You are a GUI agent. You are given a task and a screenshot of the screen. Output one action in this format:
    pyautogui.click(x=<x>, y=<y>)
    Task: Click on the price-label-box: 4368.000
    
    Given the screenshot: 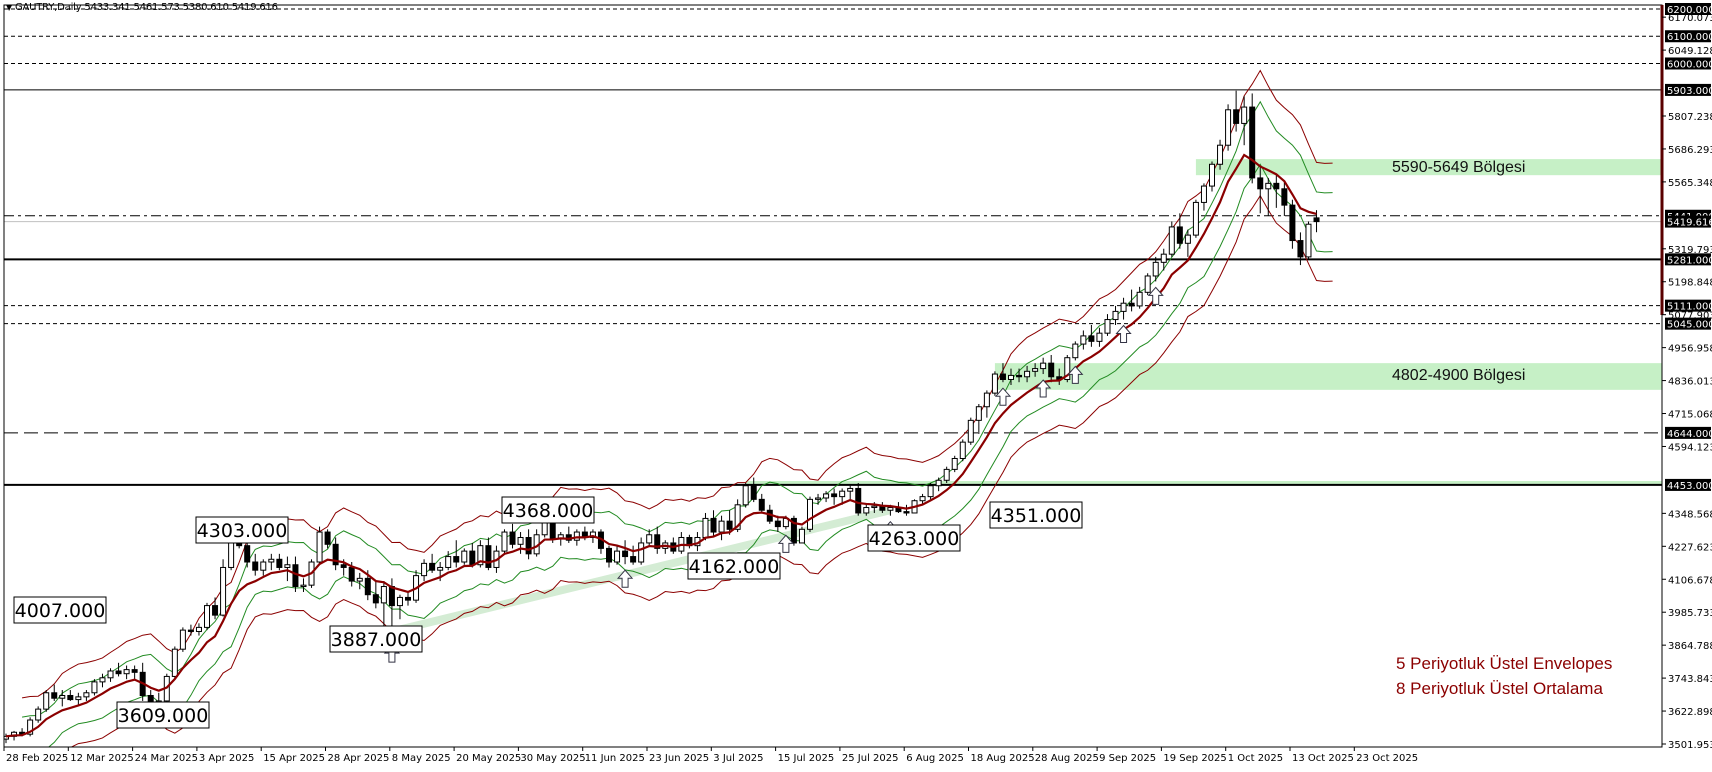 What is the action you would take?
    pyautogui.click(x=548, y=510)
    